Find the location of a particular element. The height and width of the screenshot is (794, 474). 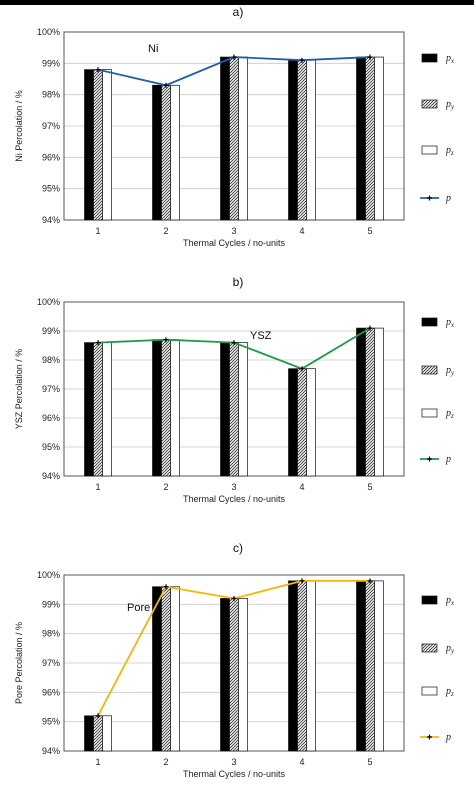

legend: px py pz p is located at coordinates (437, 669).